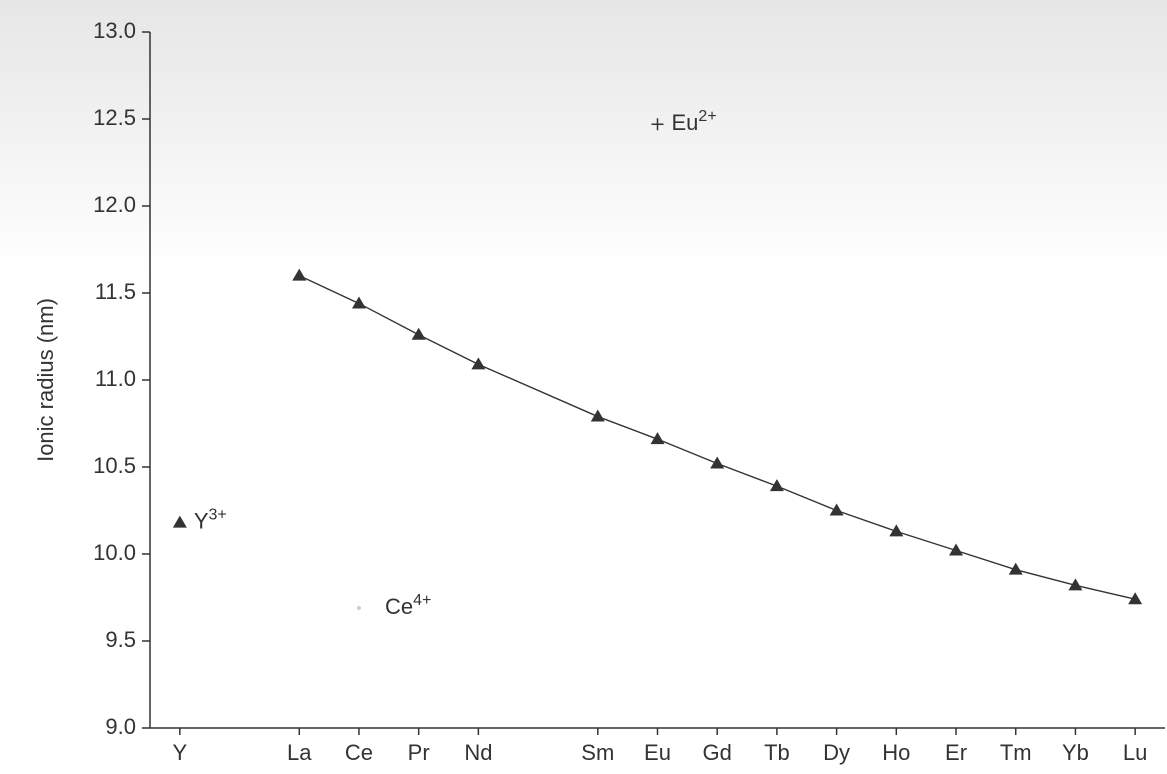  What do you see at coordinates (114, 204) in the screenshot?
I see `y-tick-label: 12.0` at bounding box center [114, 204].